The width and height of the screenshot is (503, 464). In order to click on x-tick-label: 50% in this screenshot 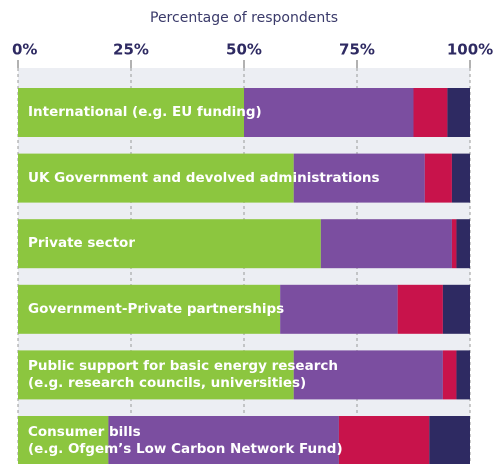, I will do `click(244, 50)`.